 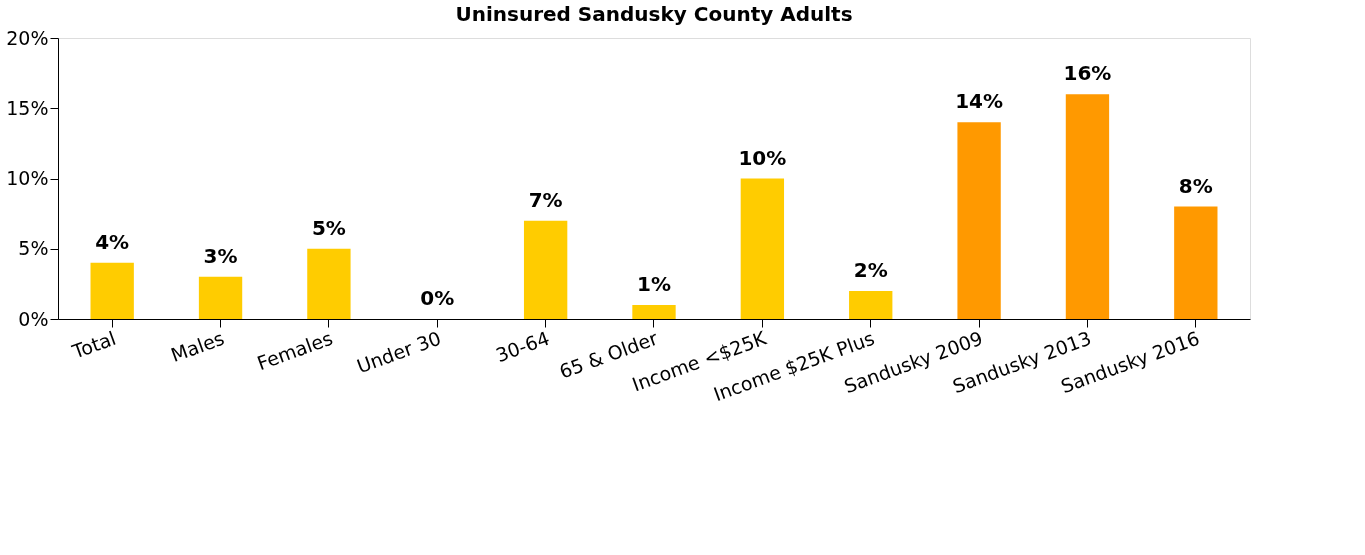 What do you see at coordinates (328, 227) in the screenshot?
I see `data-label: 5%` at bounding box center [328, 227].